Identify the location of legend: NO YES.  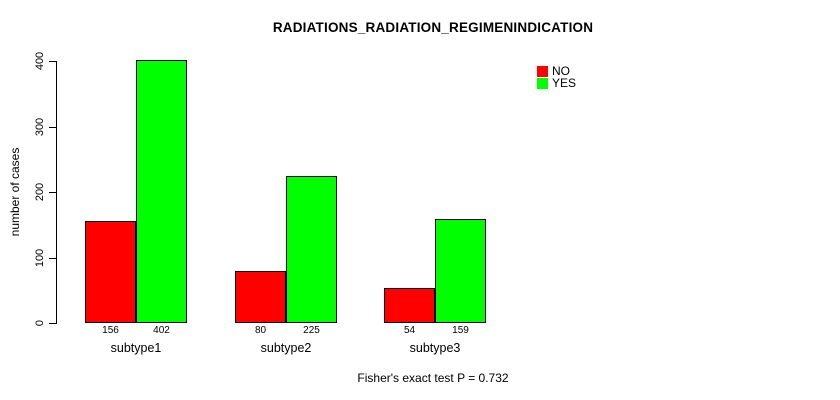
(556, 77).